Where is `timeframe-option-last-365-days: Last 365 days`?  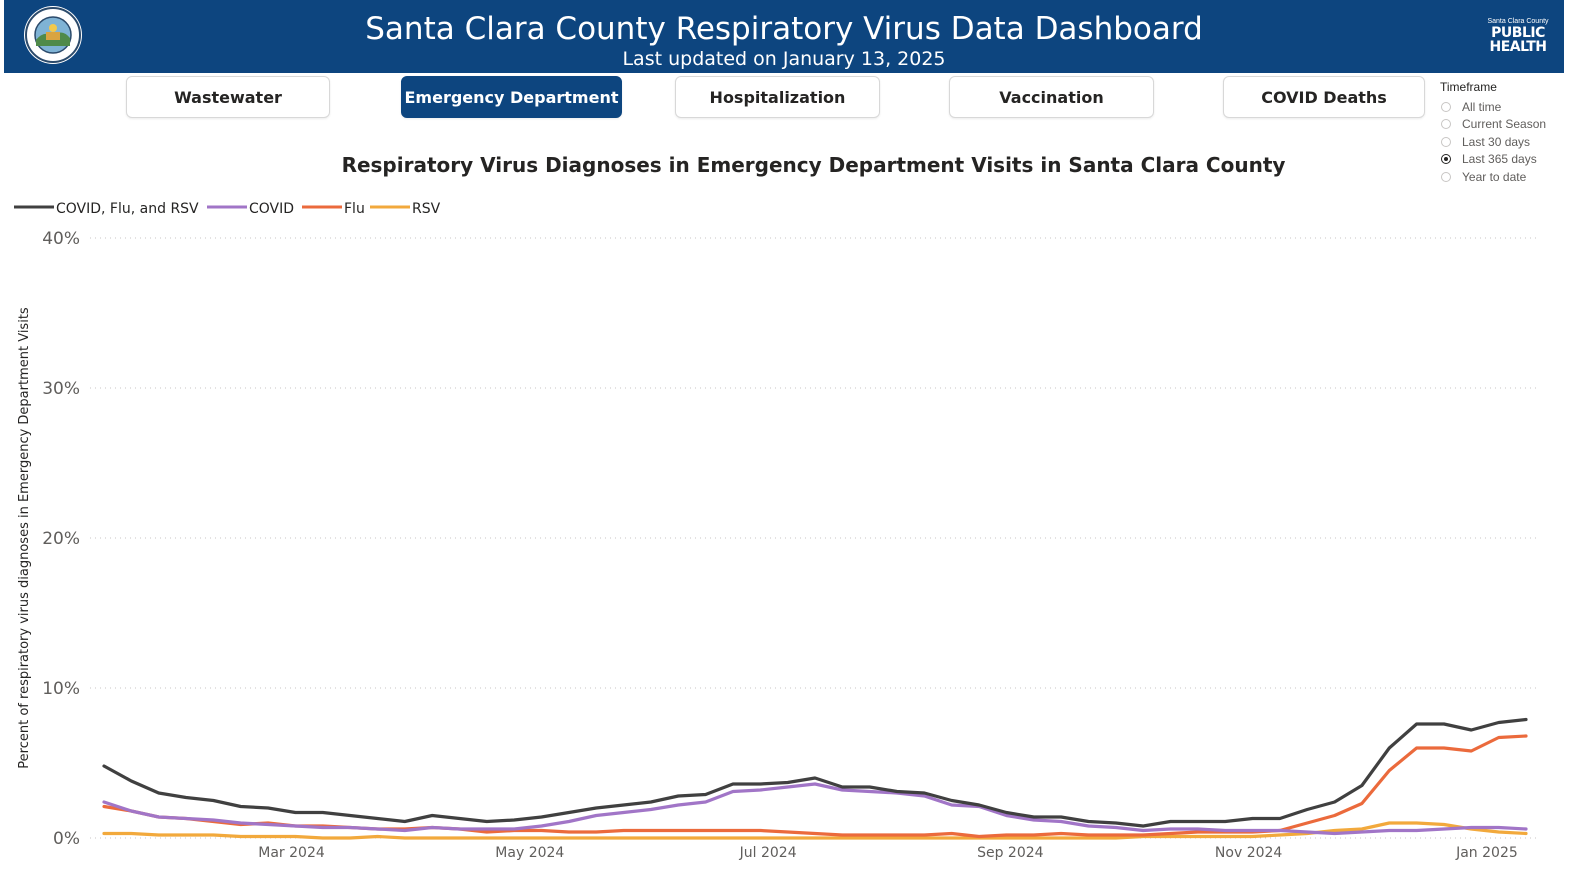
timeframe-option-last-365-days: Last 365 days is located at coordinates (1505, 160).